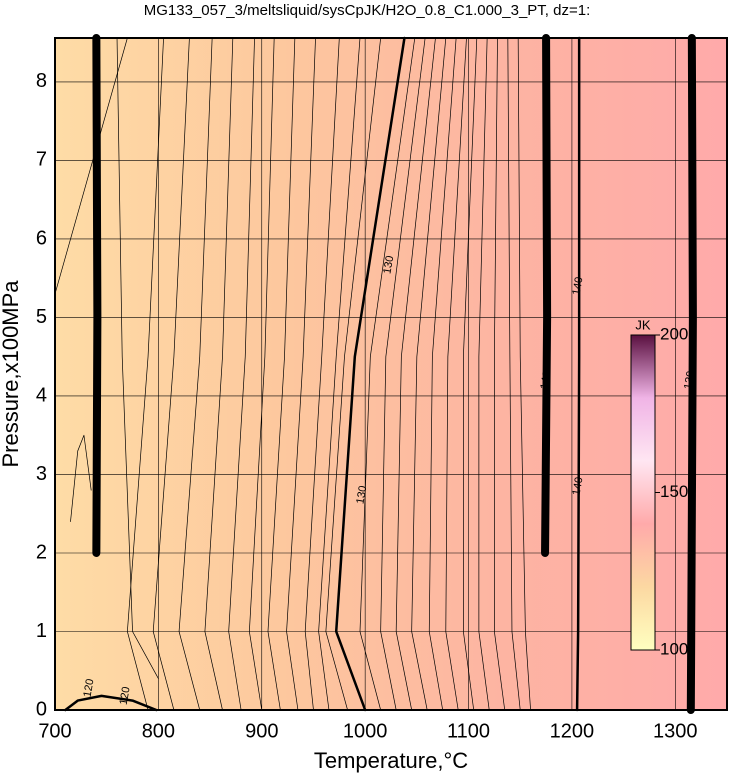  Describe the element at coordinates (41, 709) in the screenshot. I see `y-tick-label: 0` at that location.